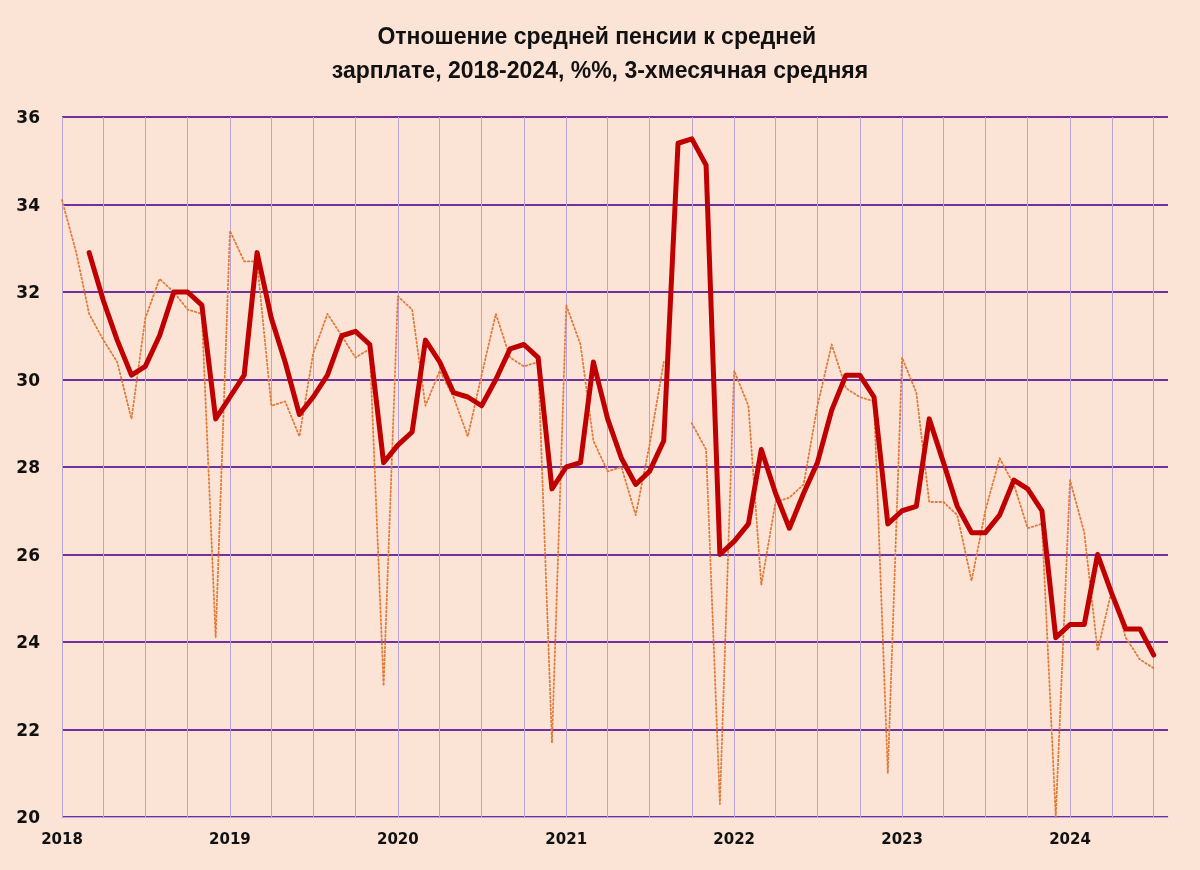 The width and height of the screenshot is (1200, 870). What do you see at coordinates (28, 817) in the screenshot?
I see `y-tick-label: 20` at bounding box center [28, 817].